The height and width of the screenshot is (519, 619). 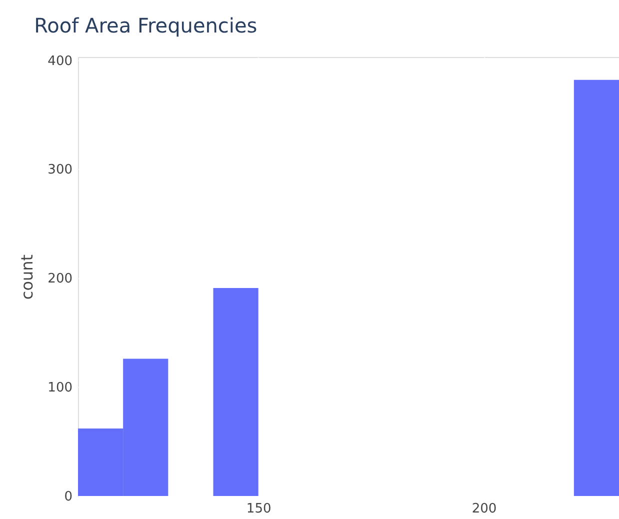 I want to click on y-tick-label: 100, so click(x=60, y=388).